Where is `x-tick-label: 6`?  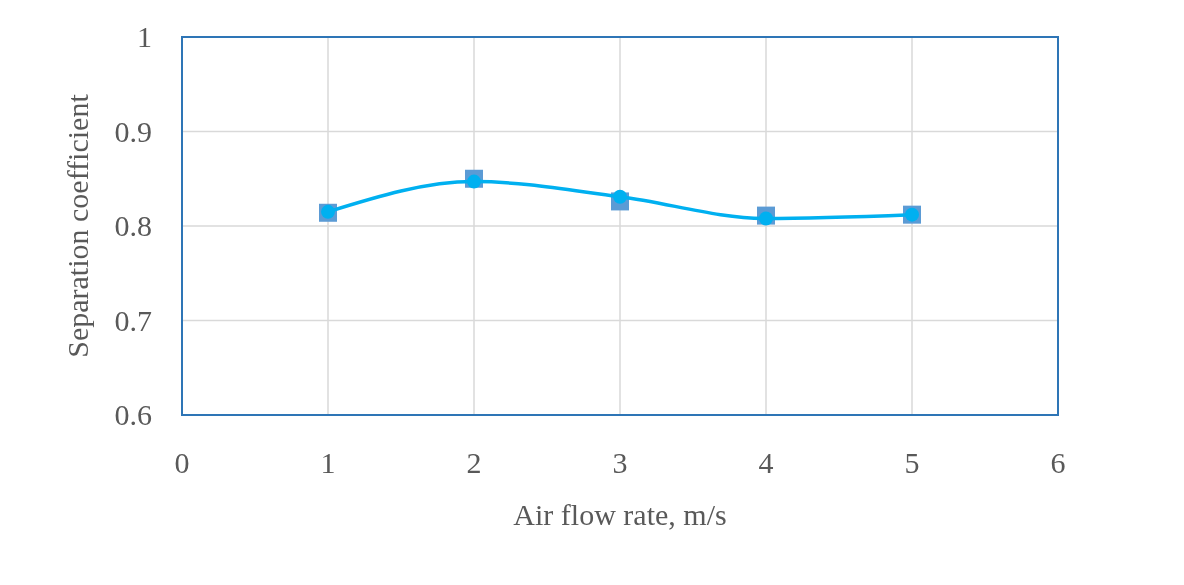
x-tick-label: 6 is located at coordinates (1058, 462).